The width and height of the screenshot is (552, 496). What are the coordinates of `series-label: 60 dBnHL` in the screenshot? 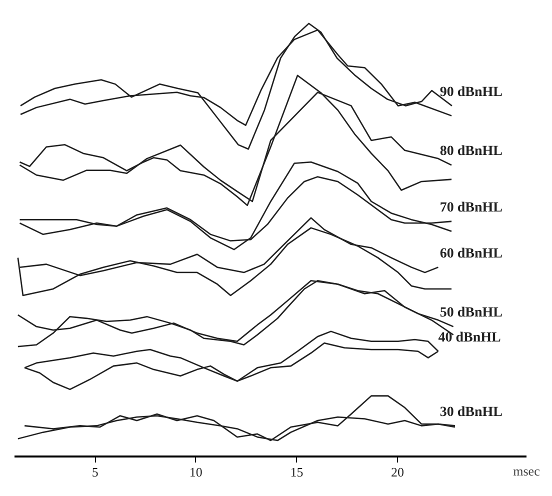 It's located at (471, 254).